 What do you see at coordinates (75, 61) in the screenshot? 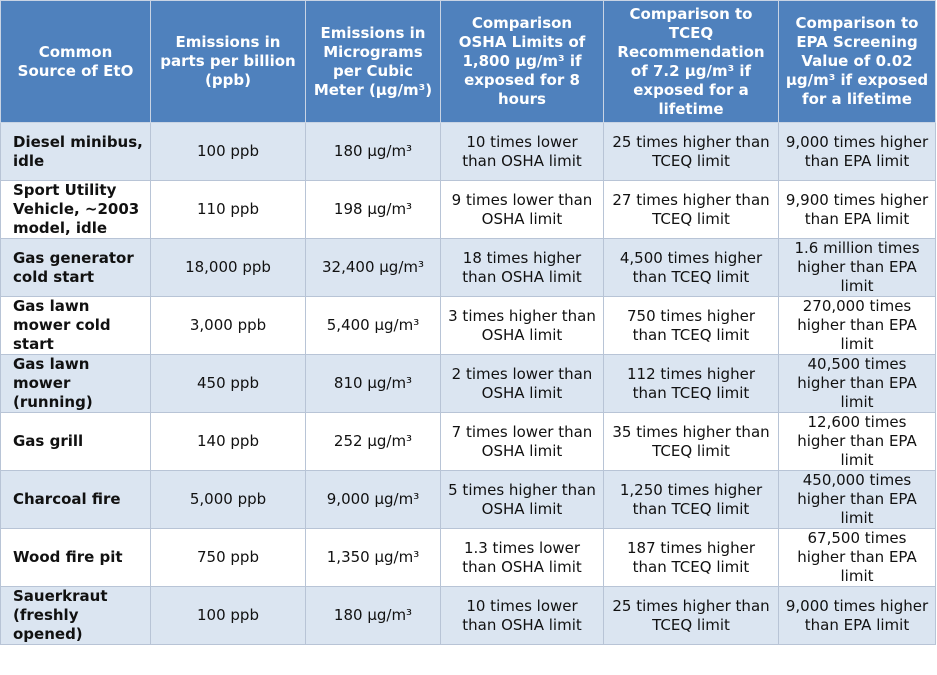
I see `header-cell: Common Source of EtO` at bounding box center [75, 61].